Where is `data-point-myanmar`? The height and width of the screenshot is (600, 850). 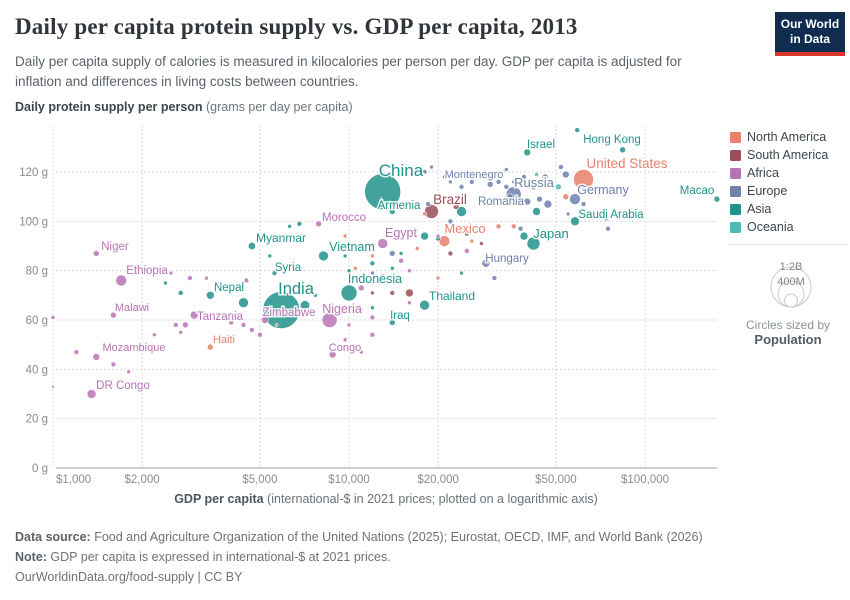 data-point-myanmar is located at coordinates (251, 246).